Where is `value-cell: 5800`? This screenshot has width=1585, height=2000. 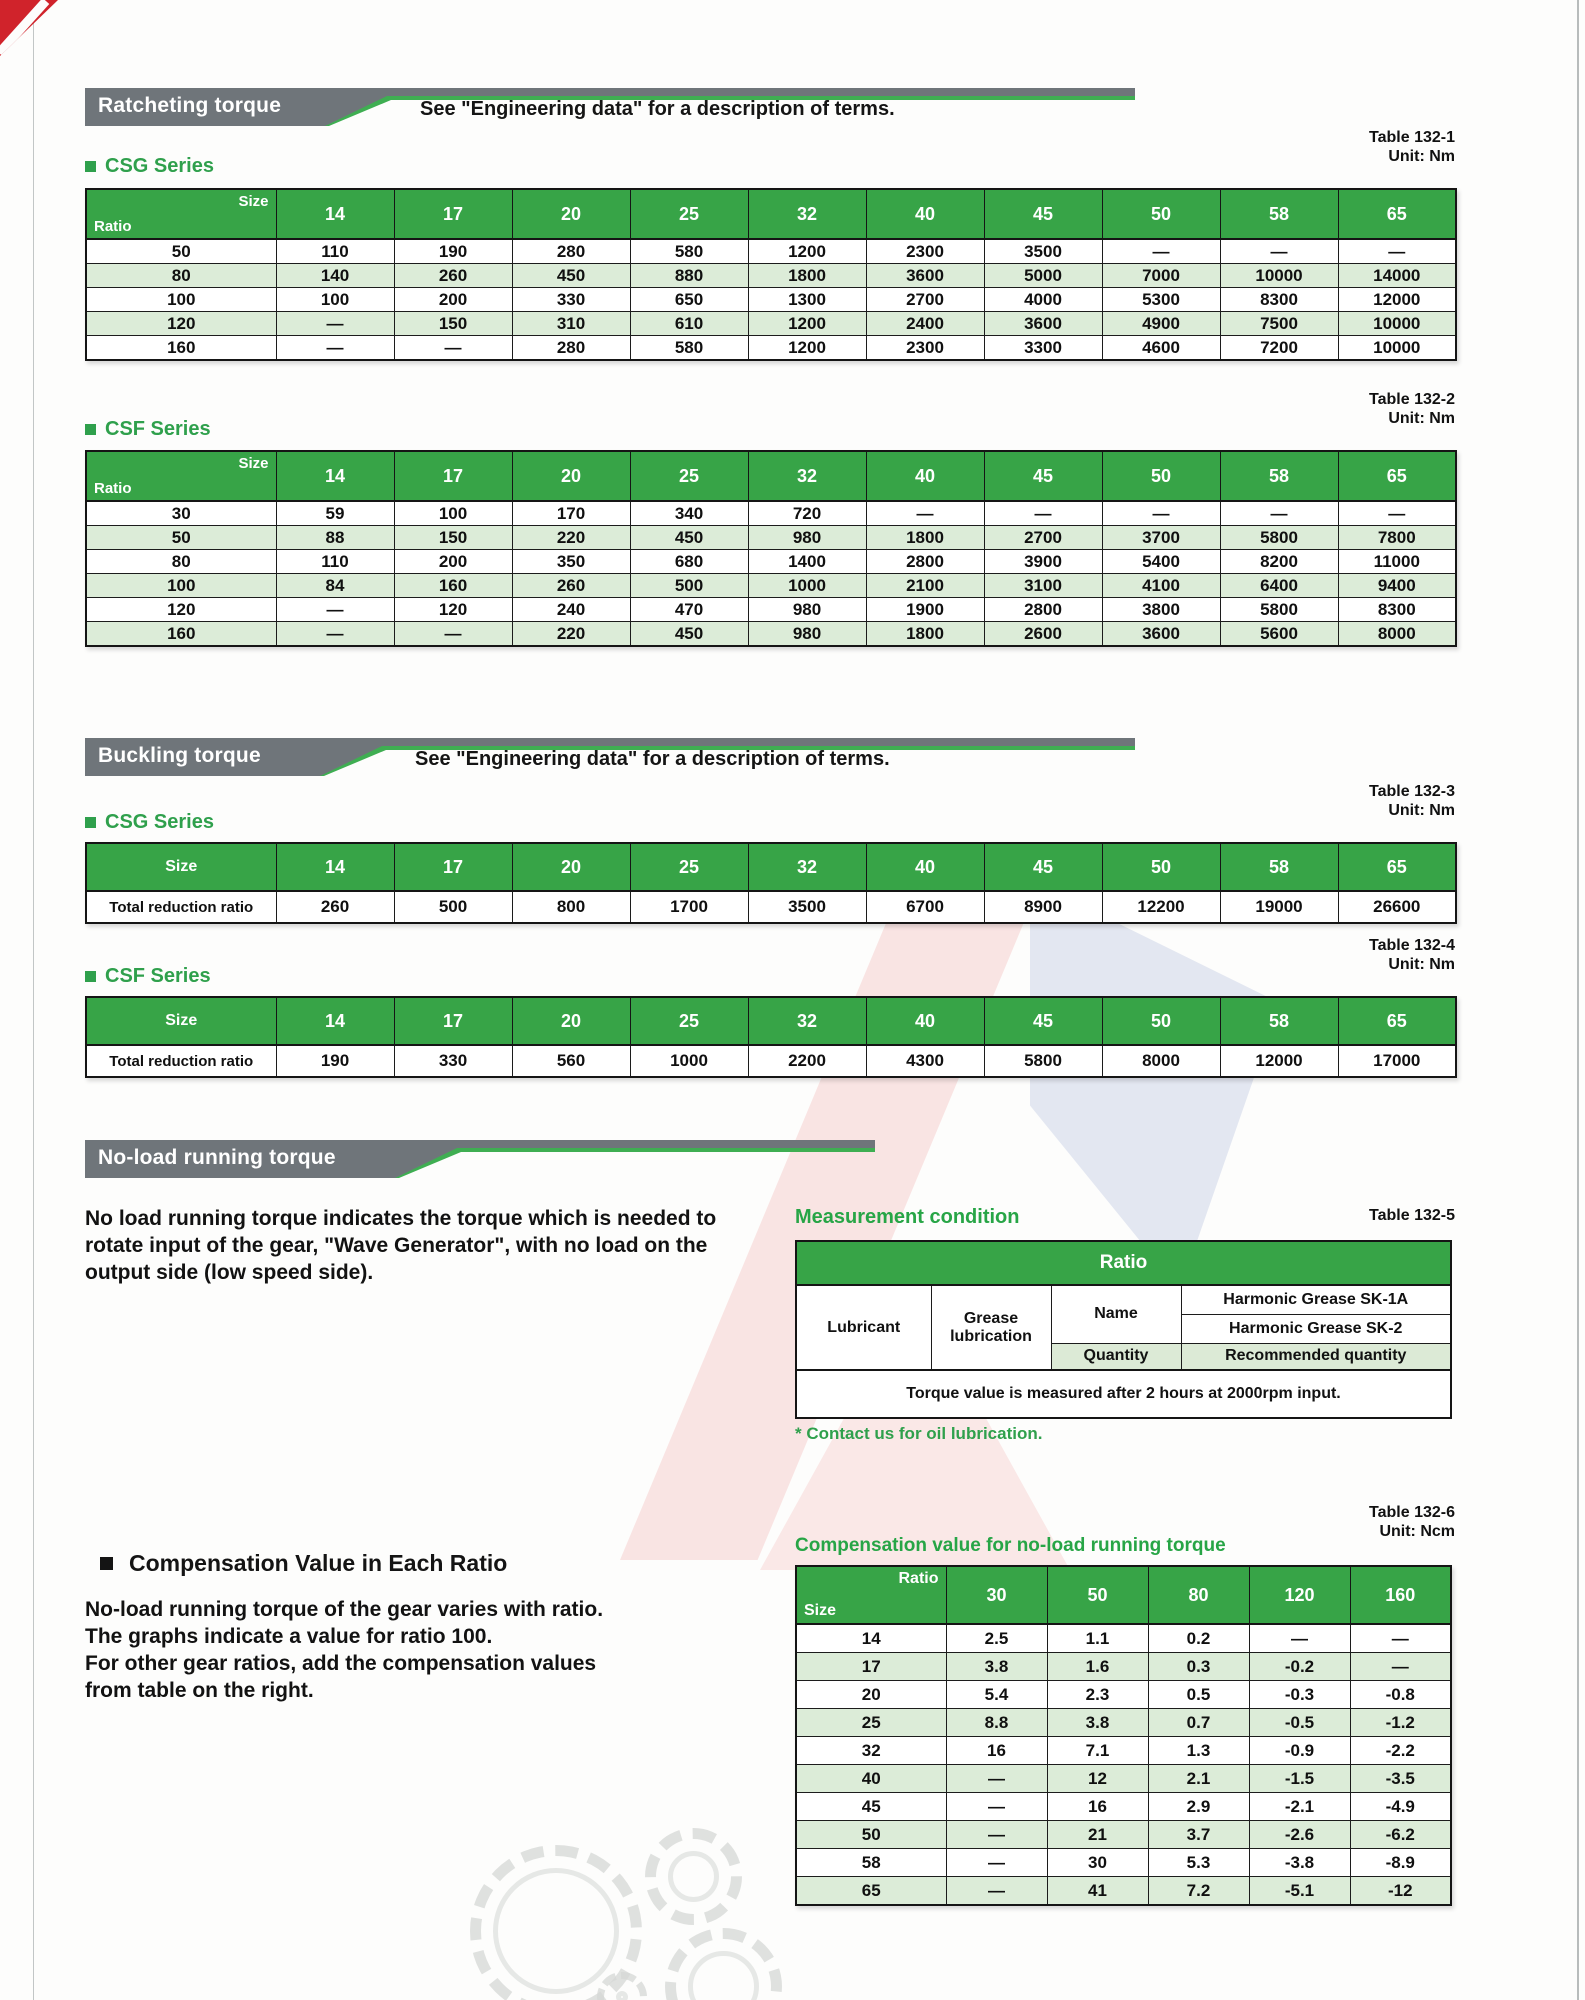
value-cell: 5800 is located at coordinates (1279, 537).